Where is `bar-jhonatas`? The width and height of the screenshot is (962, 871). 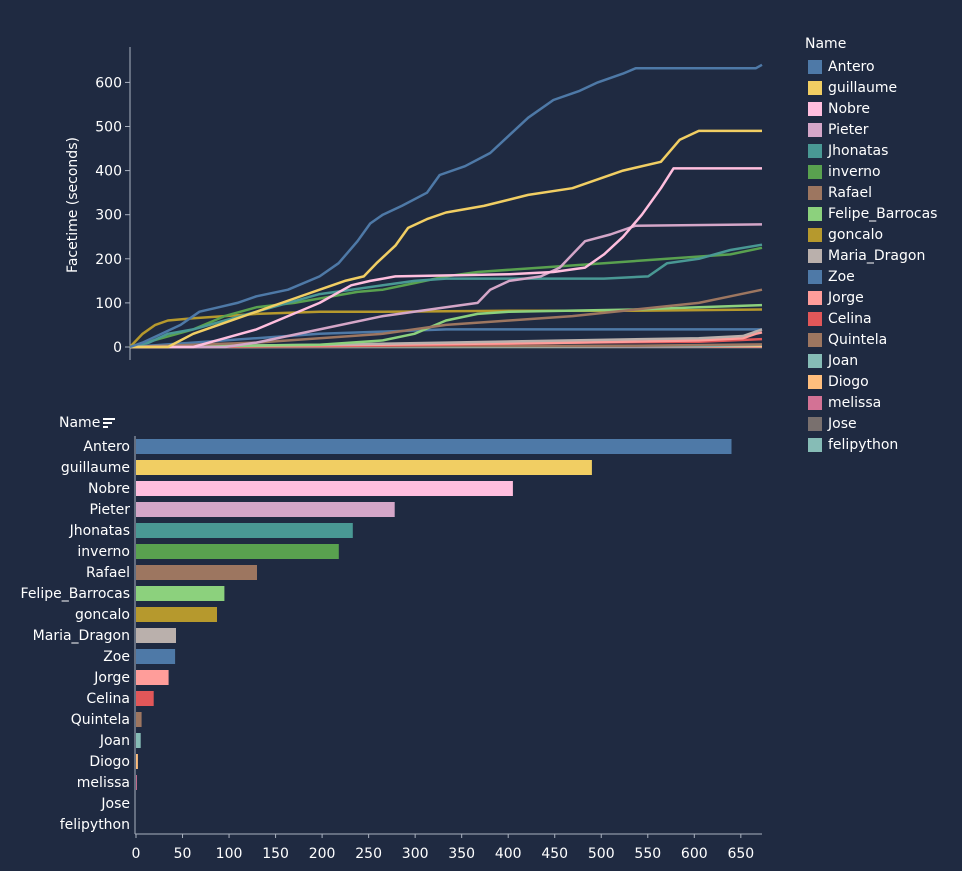
bar-jhonatas is located at coordinates (244, 530).